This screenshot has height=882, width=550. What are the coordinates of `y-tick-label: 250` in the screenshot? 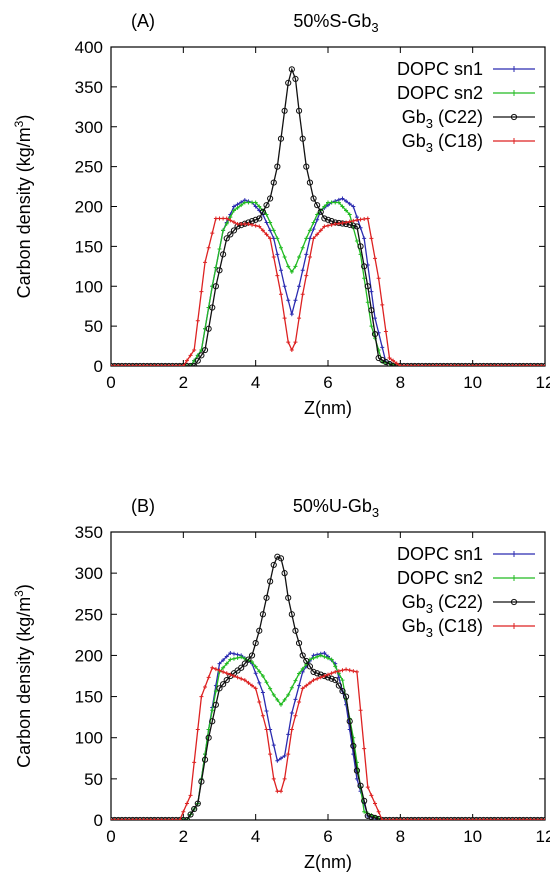 It's located at (89, 614).